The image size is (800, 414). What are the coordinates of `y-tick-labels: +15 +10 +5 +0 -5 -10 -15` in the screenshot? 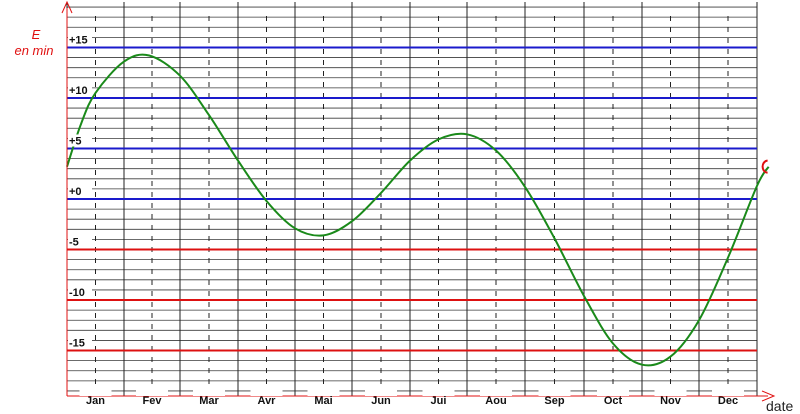 It's located at (80, 191).